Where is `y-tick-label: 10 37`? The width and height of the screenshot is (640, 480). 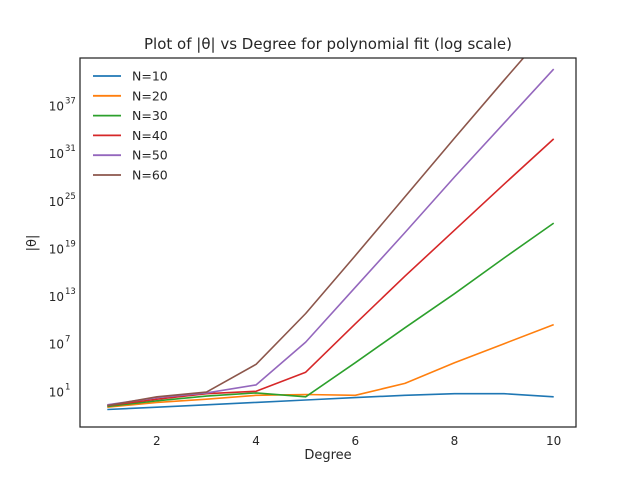 y-tick-label: 10 37 is located at coordinates (62, 105).